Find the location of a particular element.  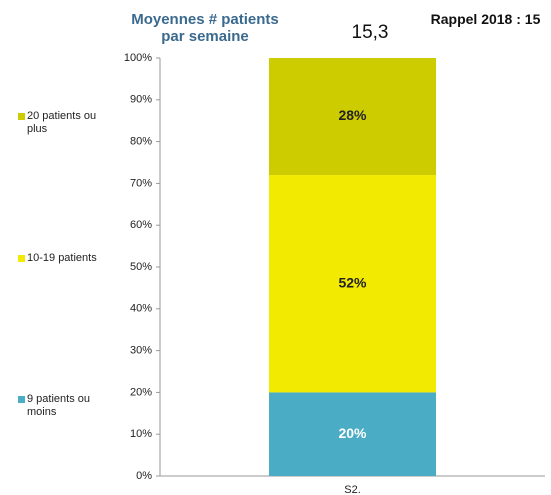

legend-label: 9 patients ou moins is located at coordinates (58, 405).